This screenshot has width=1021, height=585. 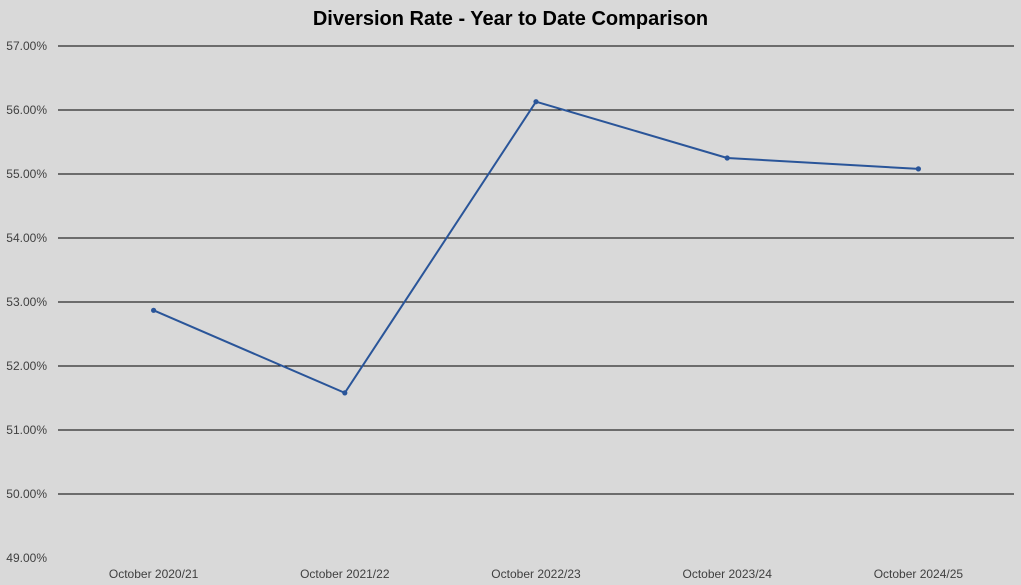 I want to click on y-tick-label: 55.00%, so click(x=26, y=174).